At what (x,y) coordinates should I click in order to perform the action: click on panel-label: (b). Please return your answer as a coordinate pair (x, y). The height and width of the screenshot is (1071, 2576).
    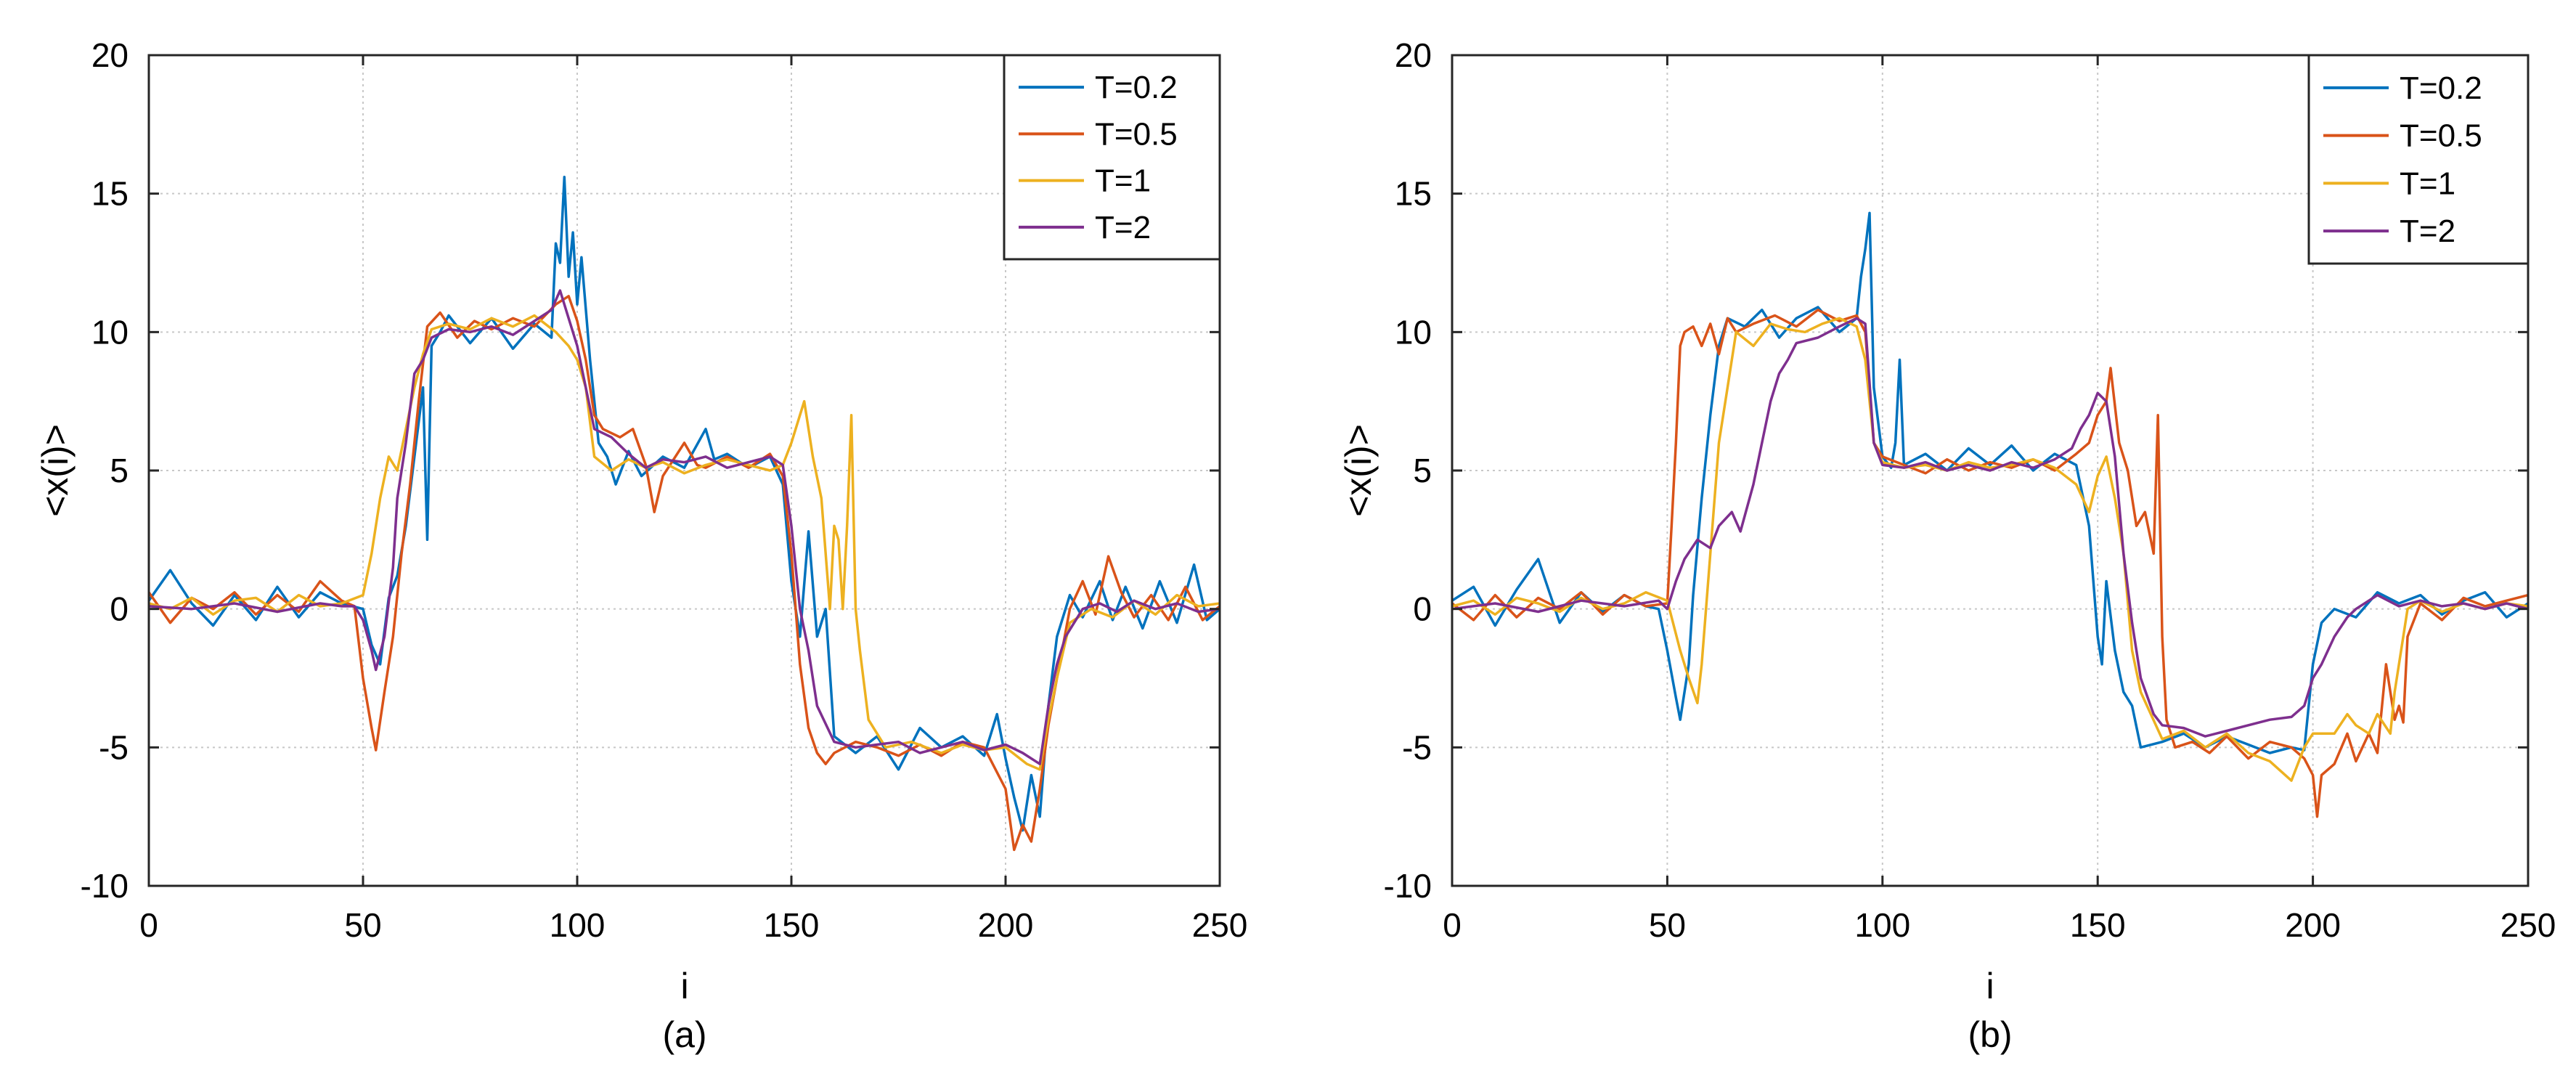
    Looking at the image, I should click on (1990, 1034).